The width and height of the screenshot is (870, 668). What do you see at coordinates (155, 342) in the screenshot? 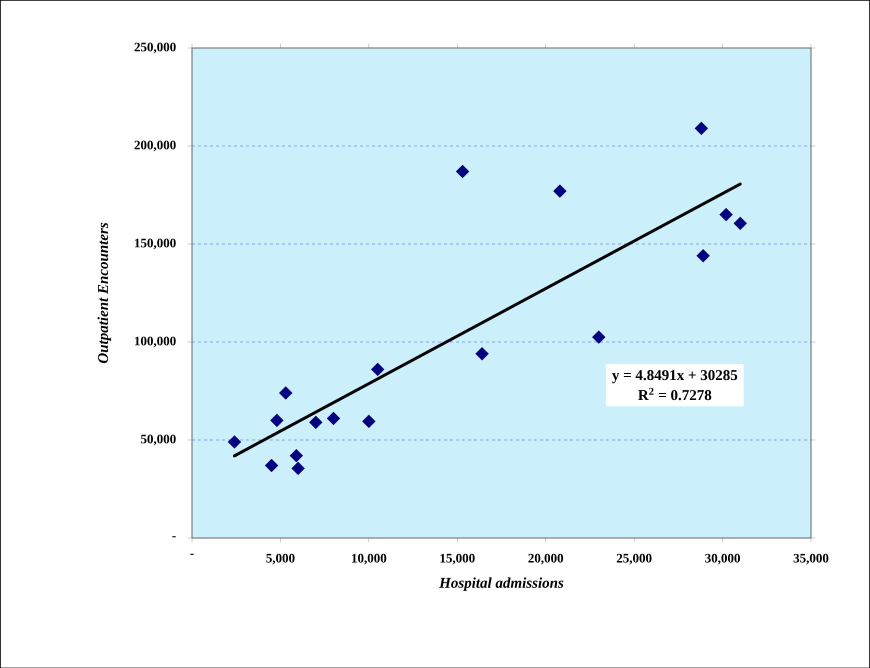
I see `y-tick-label: 100,000` at bounding box center [155, 342].